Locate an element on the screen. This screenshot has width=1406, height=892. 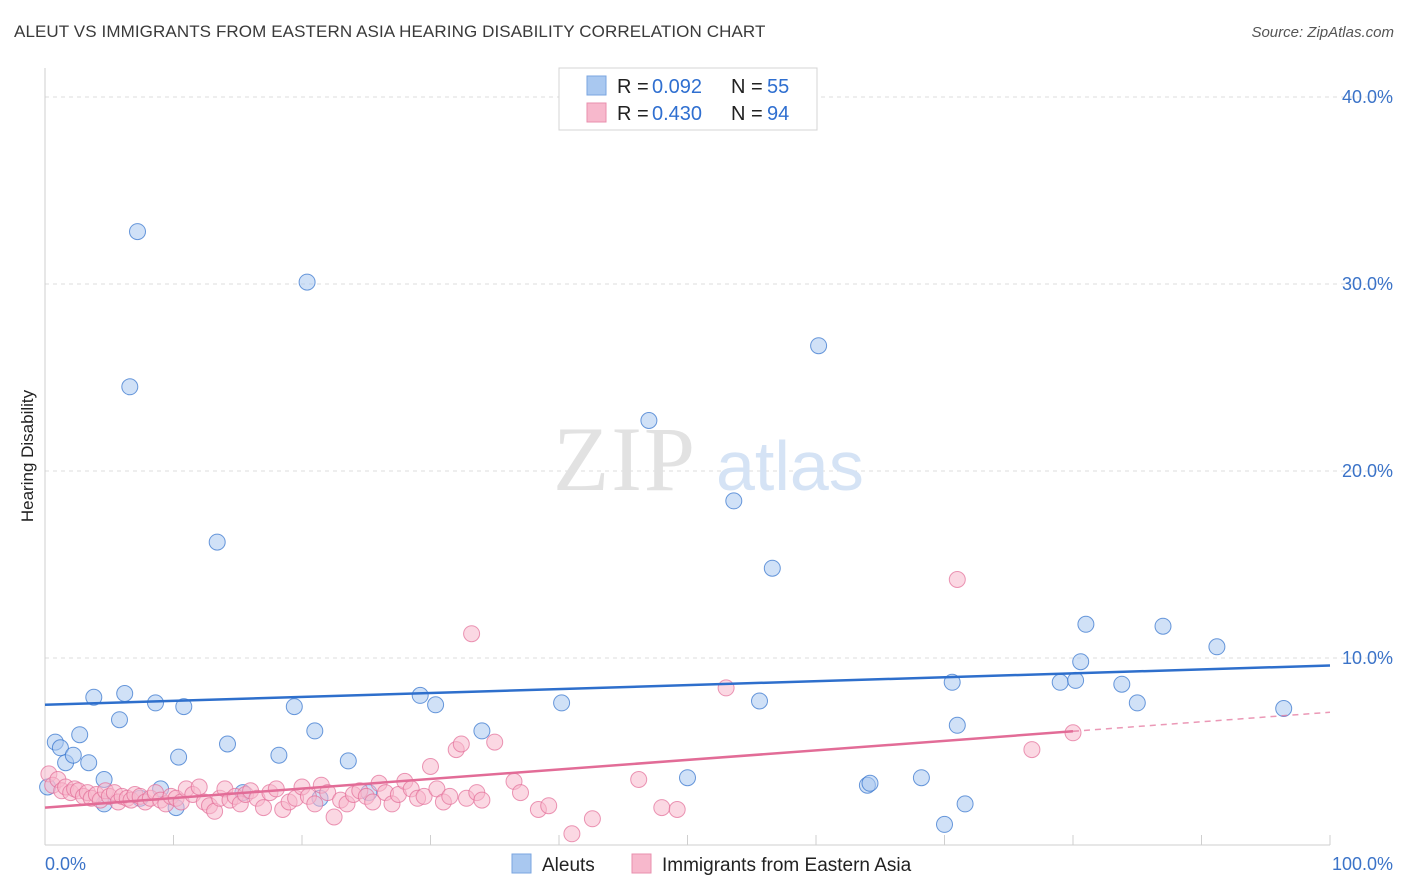
stats-r-value-1: 0.092 is located at coordinates (677, 87).